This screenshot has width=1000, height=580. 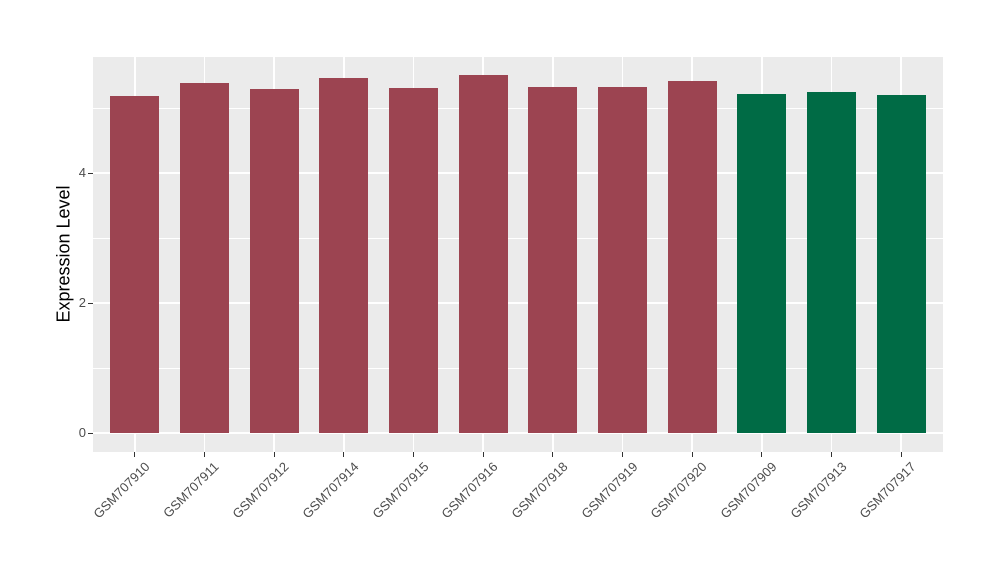 I want to click on x-tick-label: GSM707910, so click(x=121, y=490).